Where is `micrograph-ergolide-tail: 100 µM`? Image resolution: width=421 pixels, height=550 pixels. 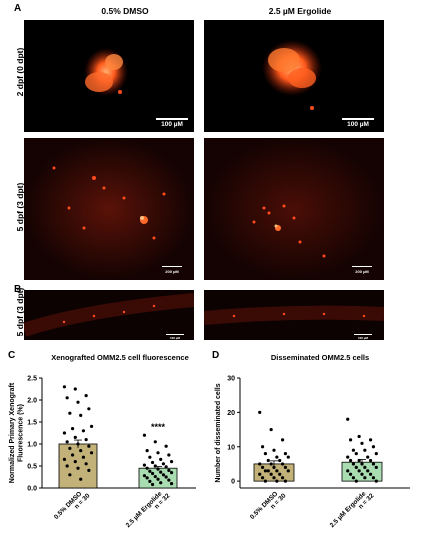 micrograph-ergolide-tail: 100 µM is located at coordinates (294, 315).